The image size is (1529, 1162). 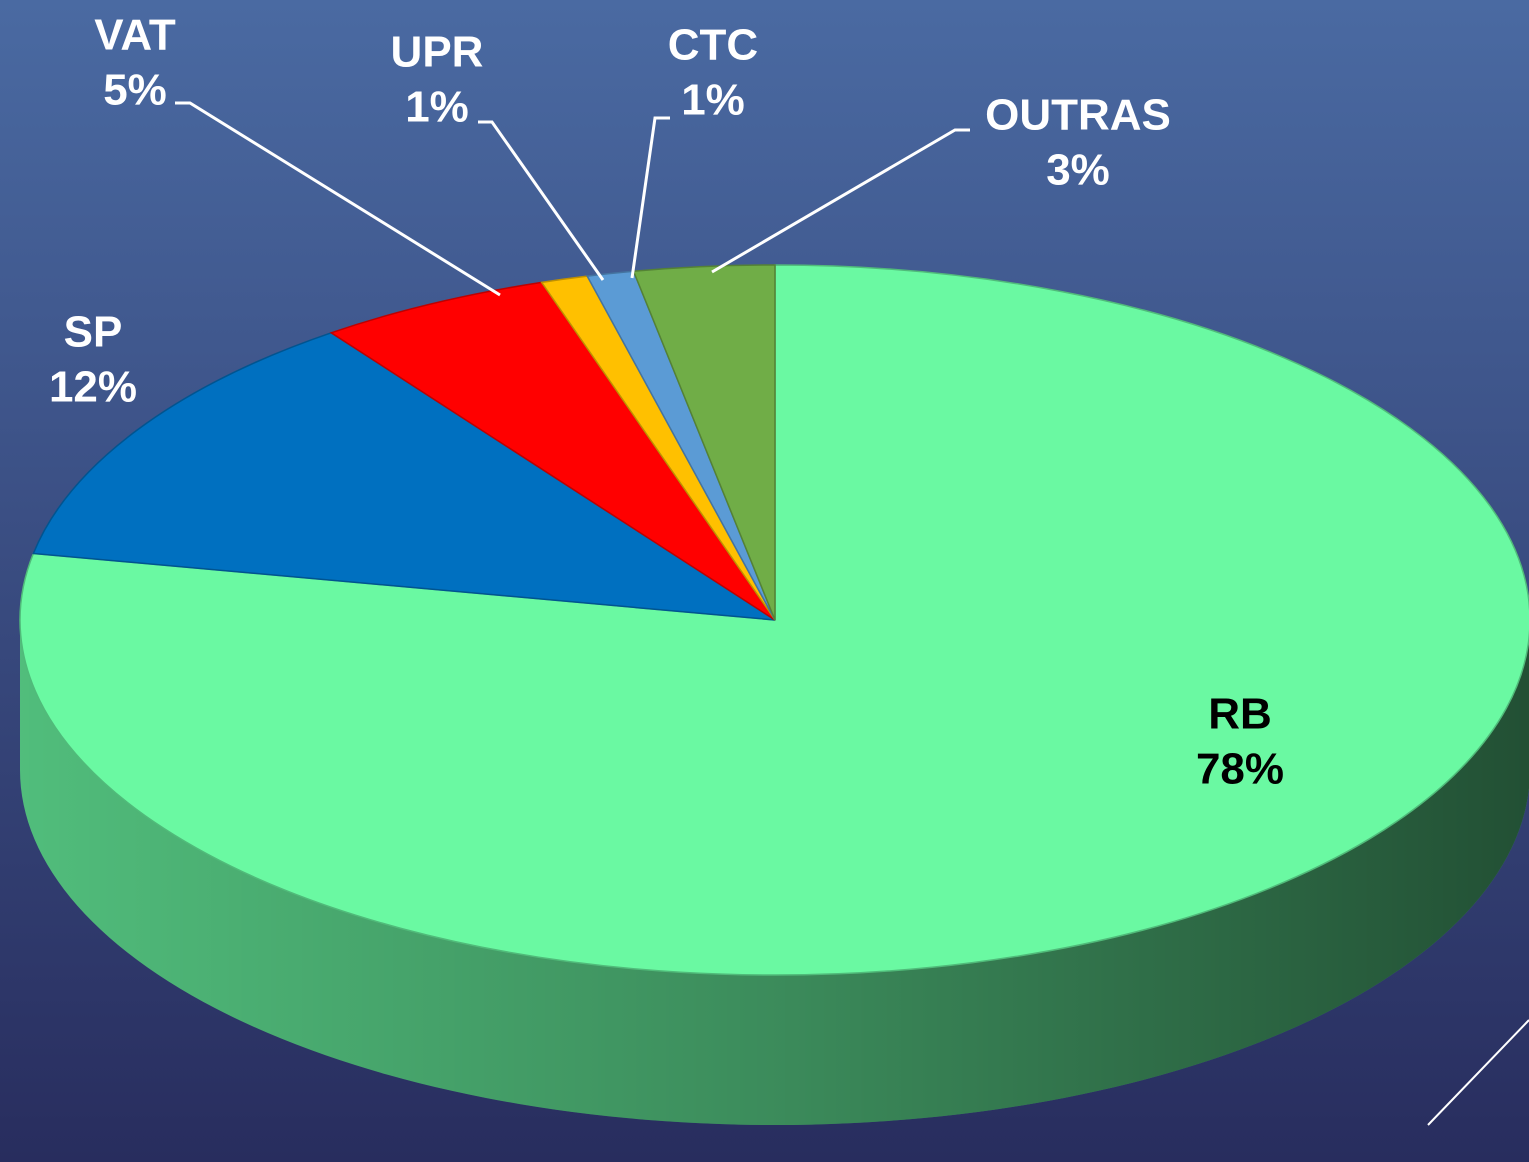 I want to click on decoration-line, so click(x=1478, y=1072).